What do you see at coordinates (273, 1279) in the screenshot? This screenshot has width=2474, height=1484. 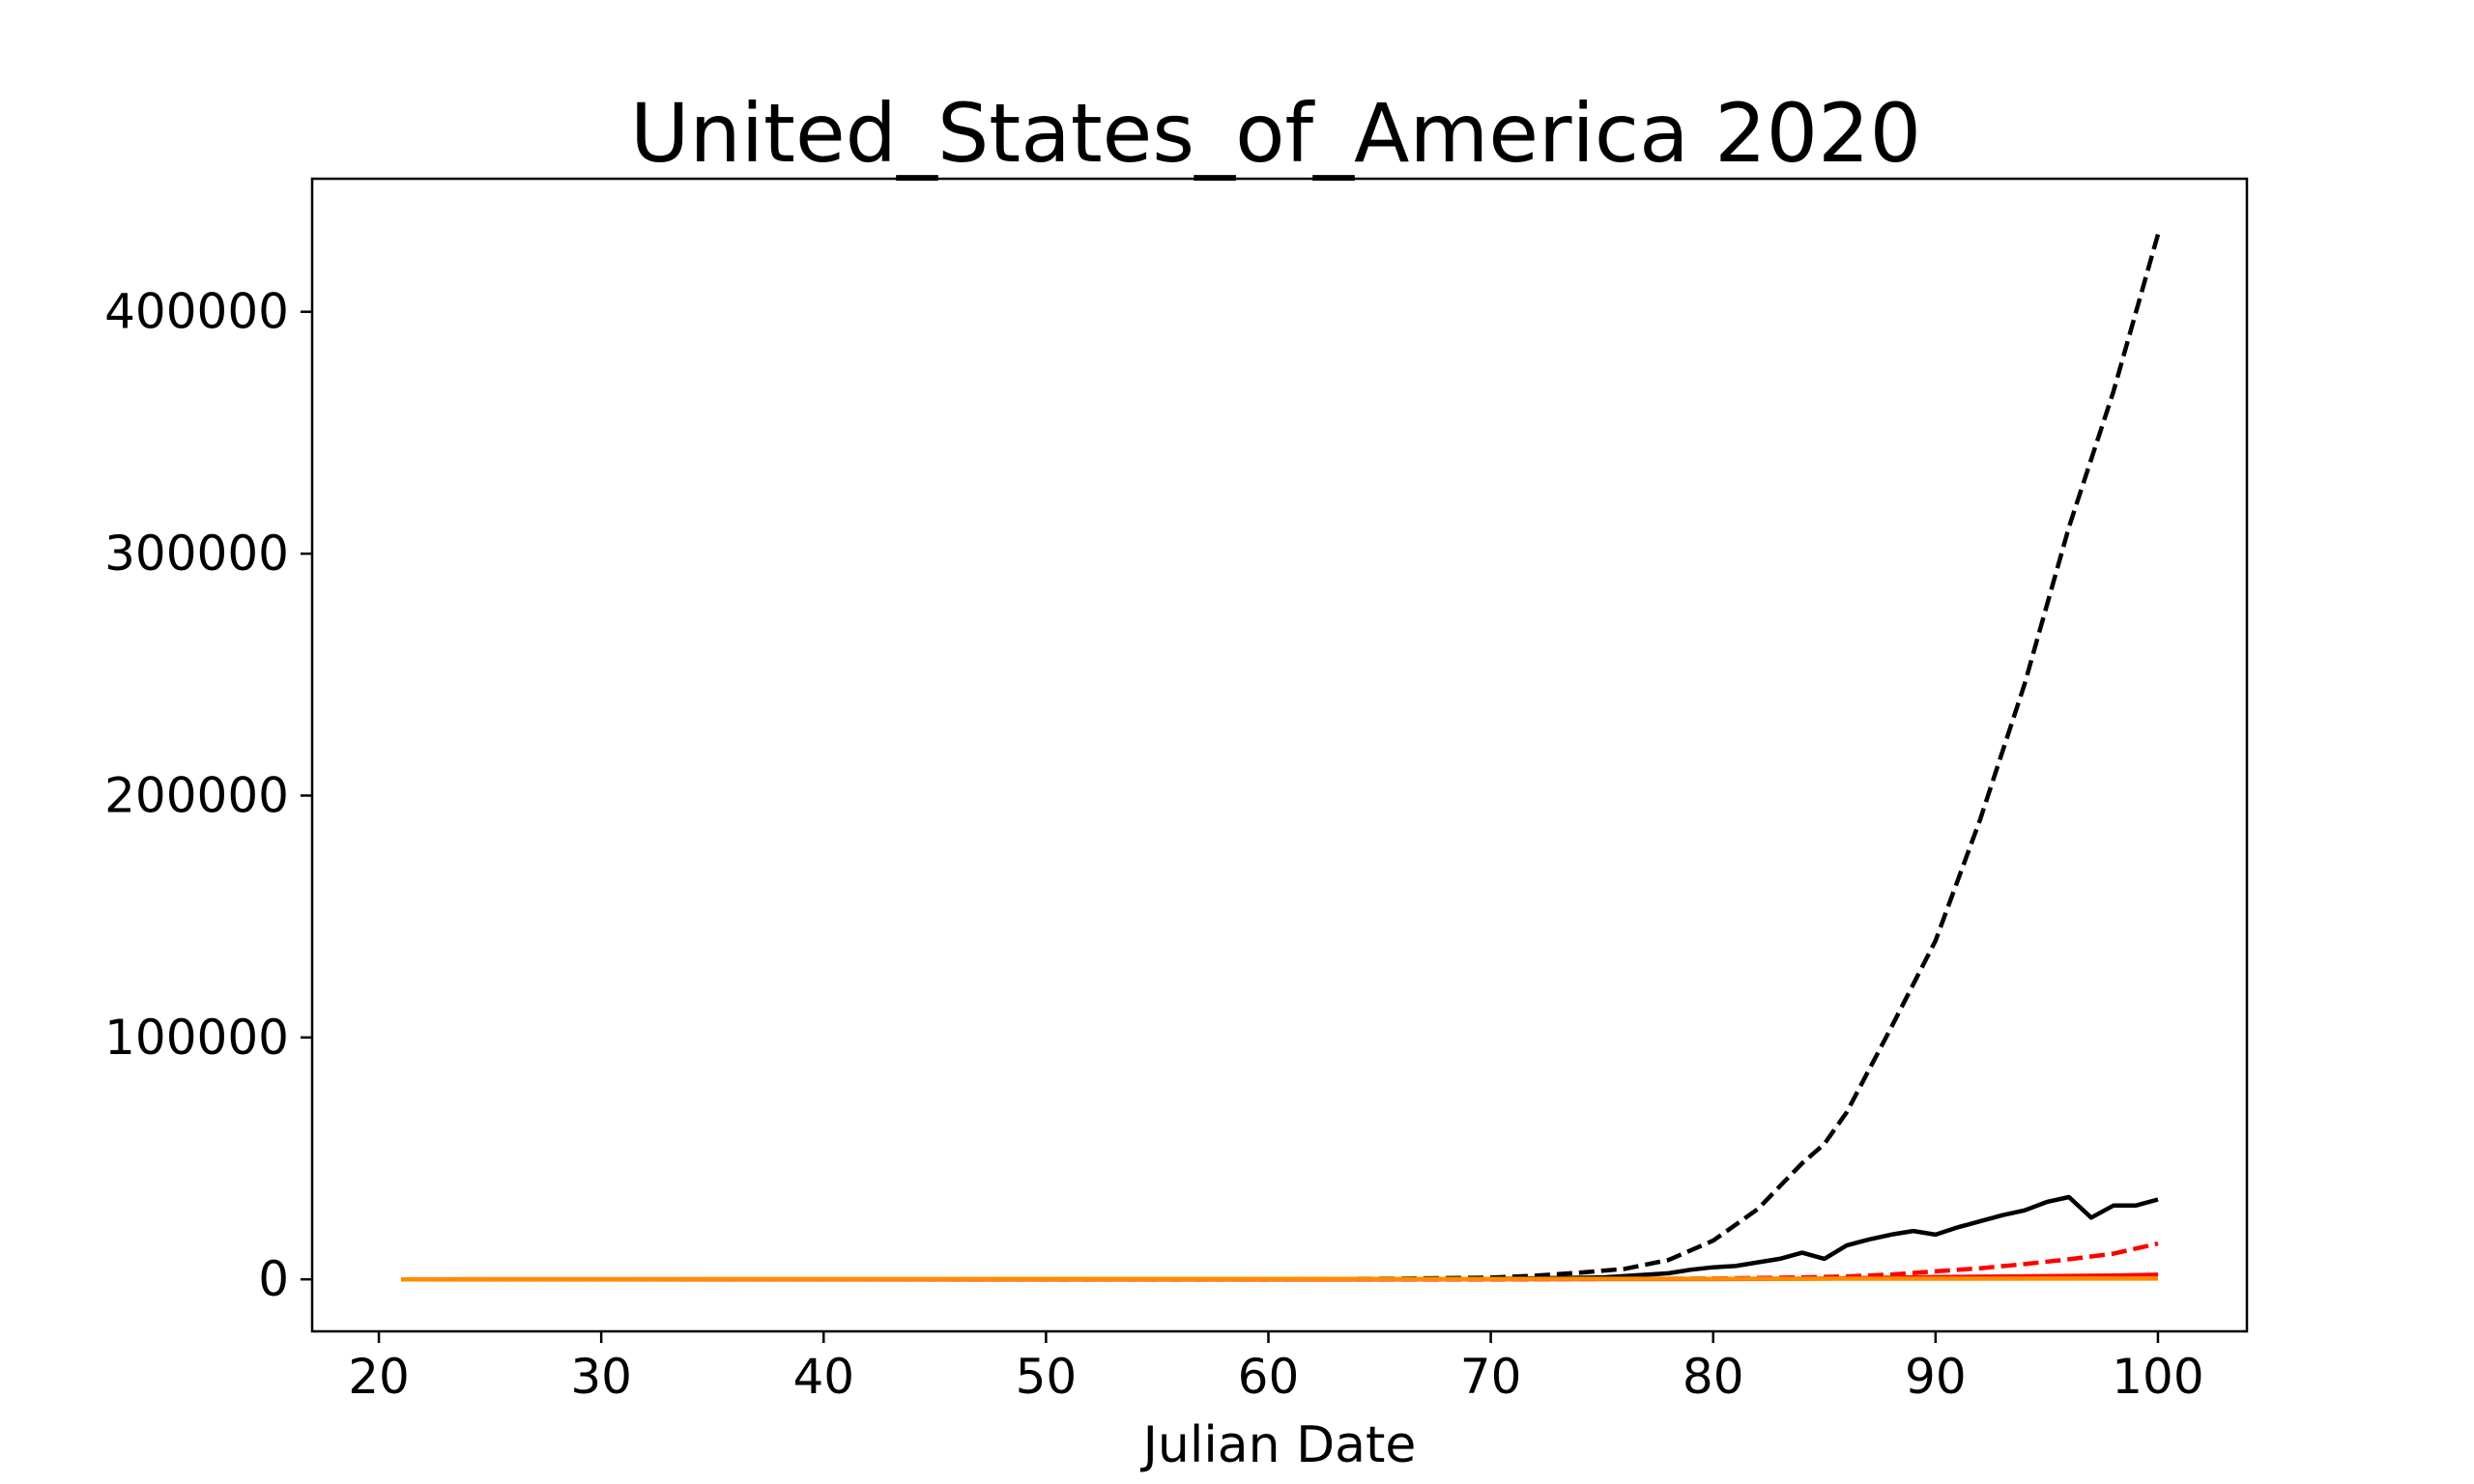 I see `y-tick-label: 0` at bounding box center [273, 1279].